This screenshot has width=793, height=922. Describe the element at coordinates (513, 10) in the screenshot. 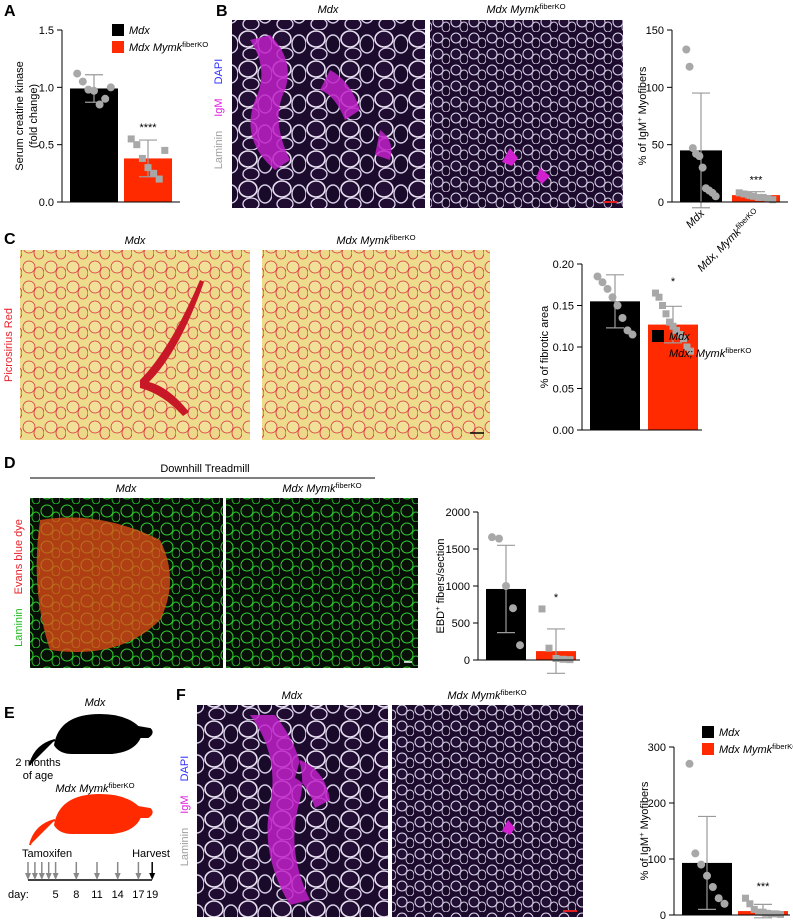

I see `image-title-part: Mdx Mymk` at that location.